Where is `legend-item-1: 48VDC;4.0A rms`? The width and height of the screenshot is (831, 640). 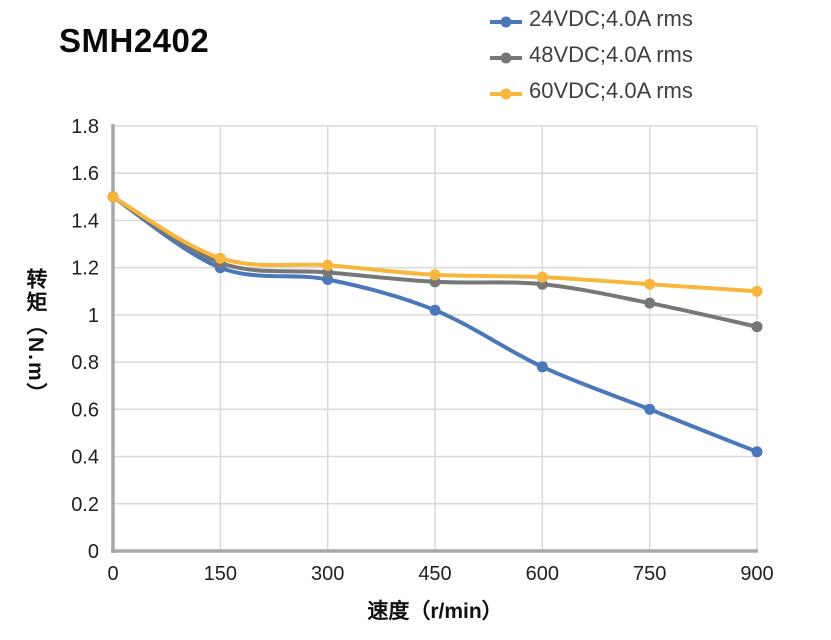
legend-item-1: 48VDC;4.0A rms is located at coordinates (591, 55).